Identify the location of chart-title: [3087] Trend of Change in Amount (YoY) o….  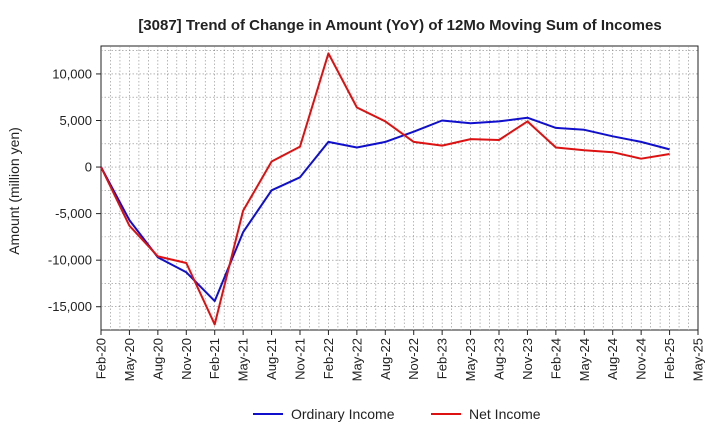
(399, 25).